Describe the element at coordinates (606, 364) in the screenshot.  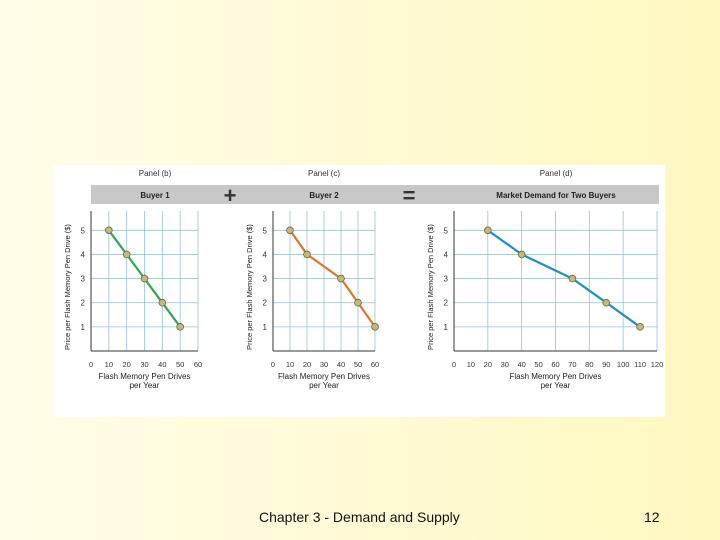
I see `x-tick-label: 90` at that location.